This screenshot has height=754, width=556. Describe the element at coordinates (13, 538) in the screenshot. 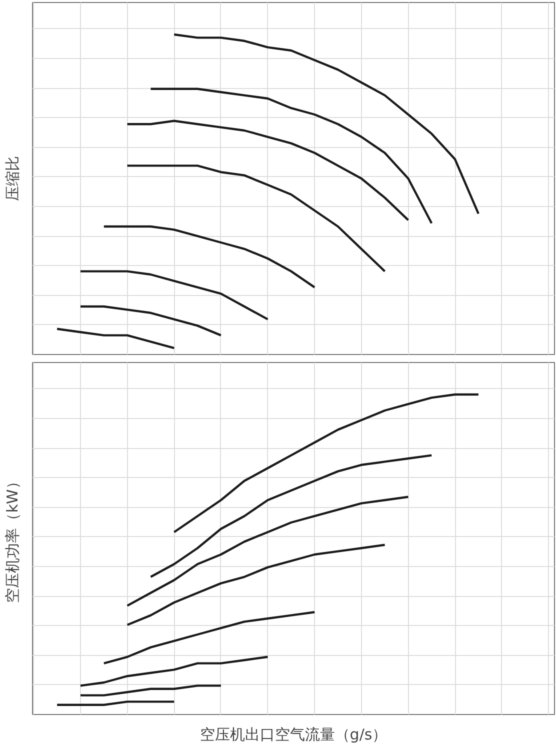

I see `y-axis-title: 空压机功率（kW）` at that location.